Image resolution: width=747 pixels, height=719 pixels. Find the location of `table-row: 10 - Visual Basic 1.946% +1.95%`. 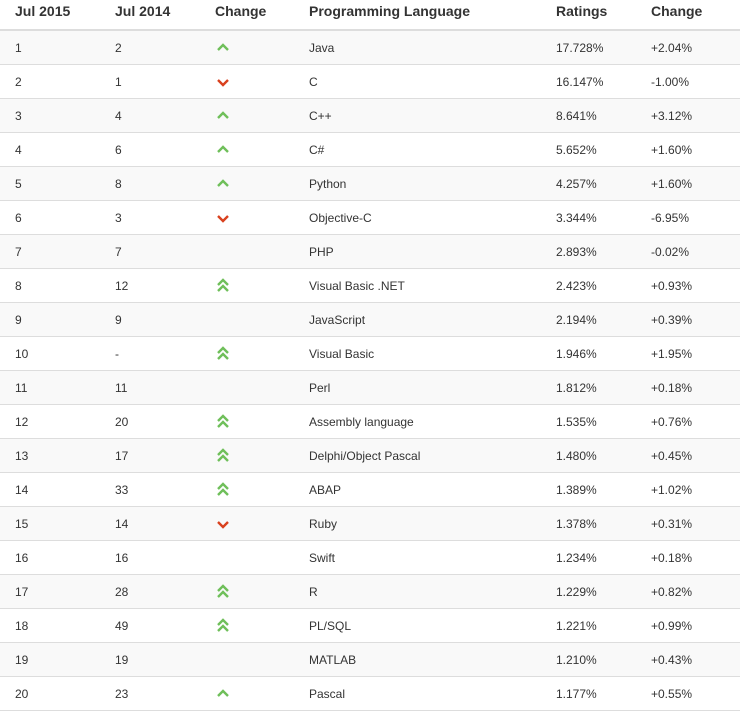

table-row: 10 - Visual Basic 1.946% +1.95% is located at coordinates (370, 354).